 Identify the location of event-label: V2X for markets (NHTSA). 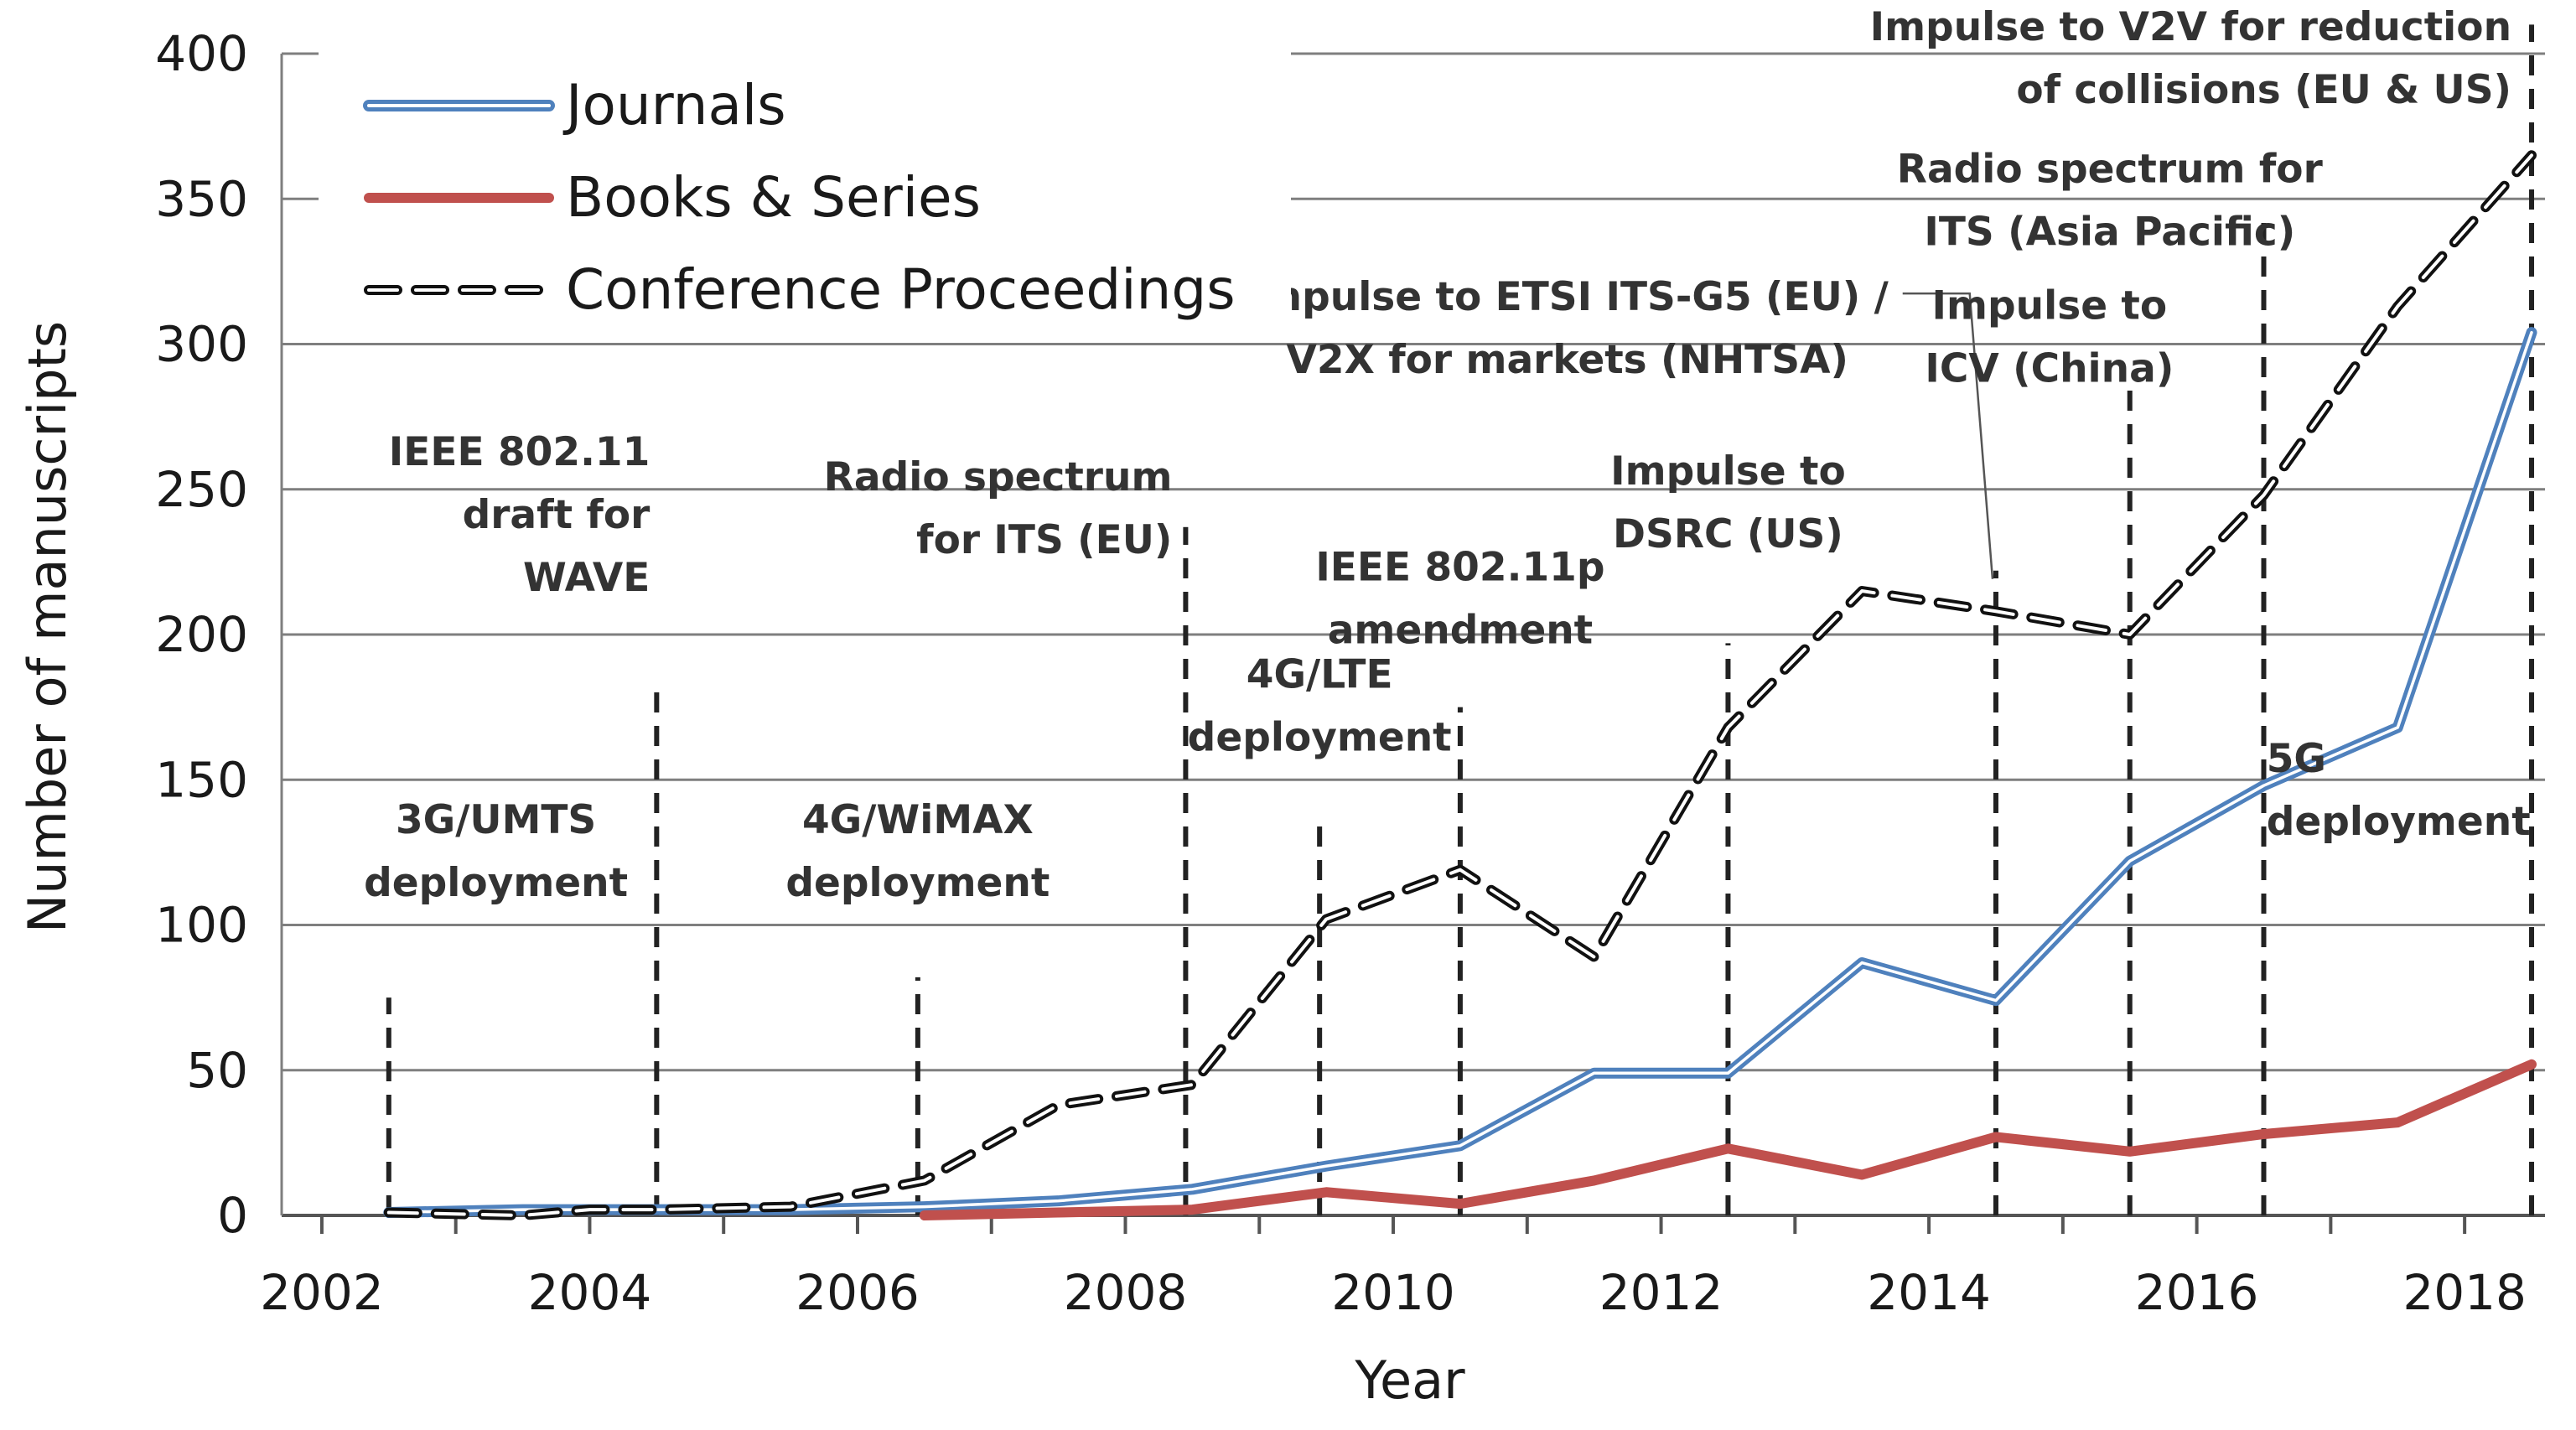
(1567, 360).